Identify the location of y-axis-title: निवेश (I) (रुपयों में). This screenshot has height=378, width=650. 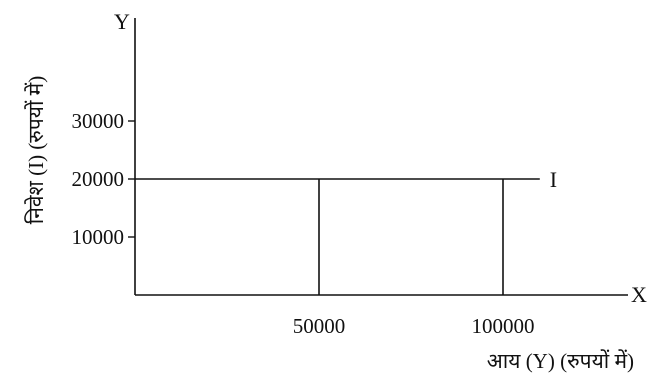
(36, 150).